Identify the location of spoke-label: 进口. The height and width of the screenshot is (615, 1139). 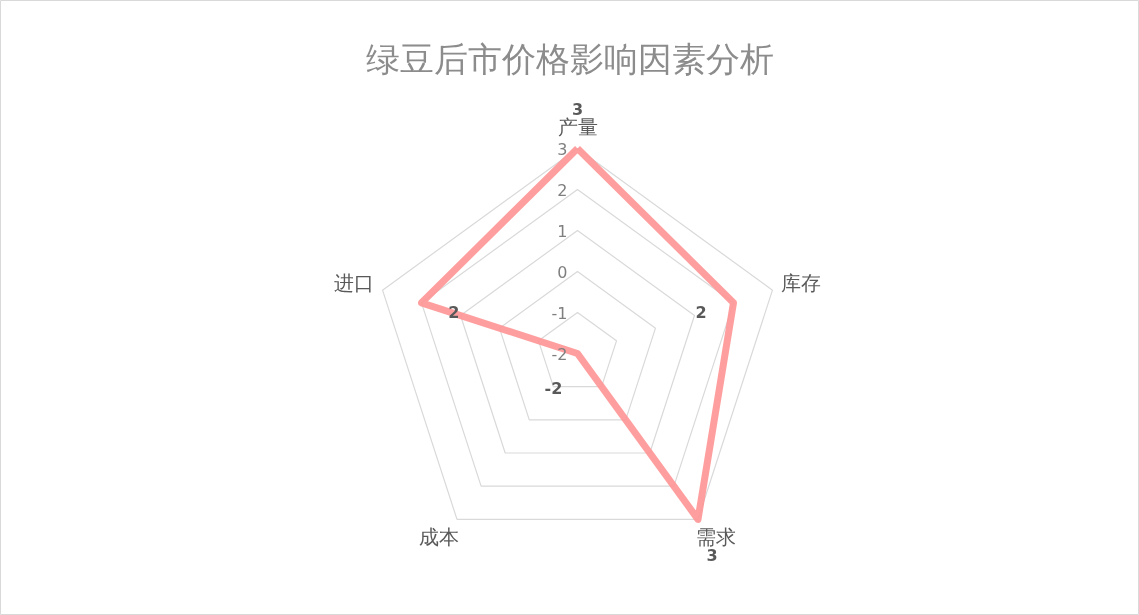
(354, 283).